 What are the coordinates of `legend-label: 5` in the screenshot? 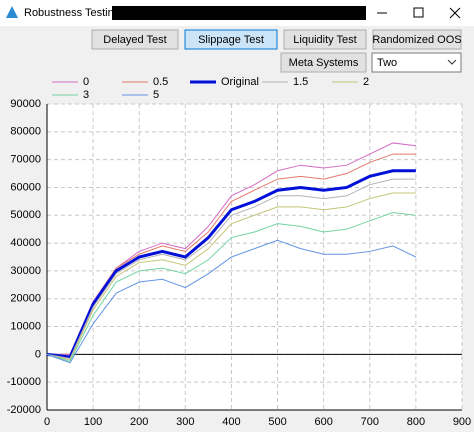 It's located at (156, 95).